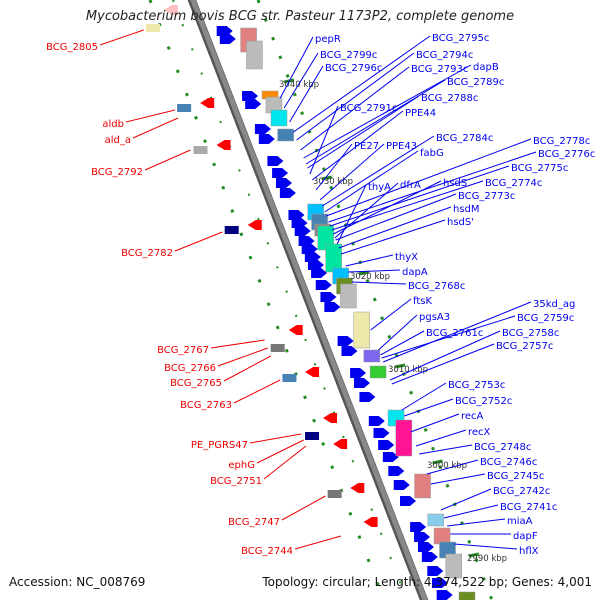 The image size is (600, 600). Describe the element at coordinates (464, 138) in the screenshot. I see `gene-label-forward: BCG_2784c` at that location.